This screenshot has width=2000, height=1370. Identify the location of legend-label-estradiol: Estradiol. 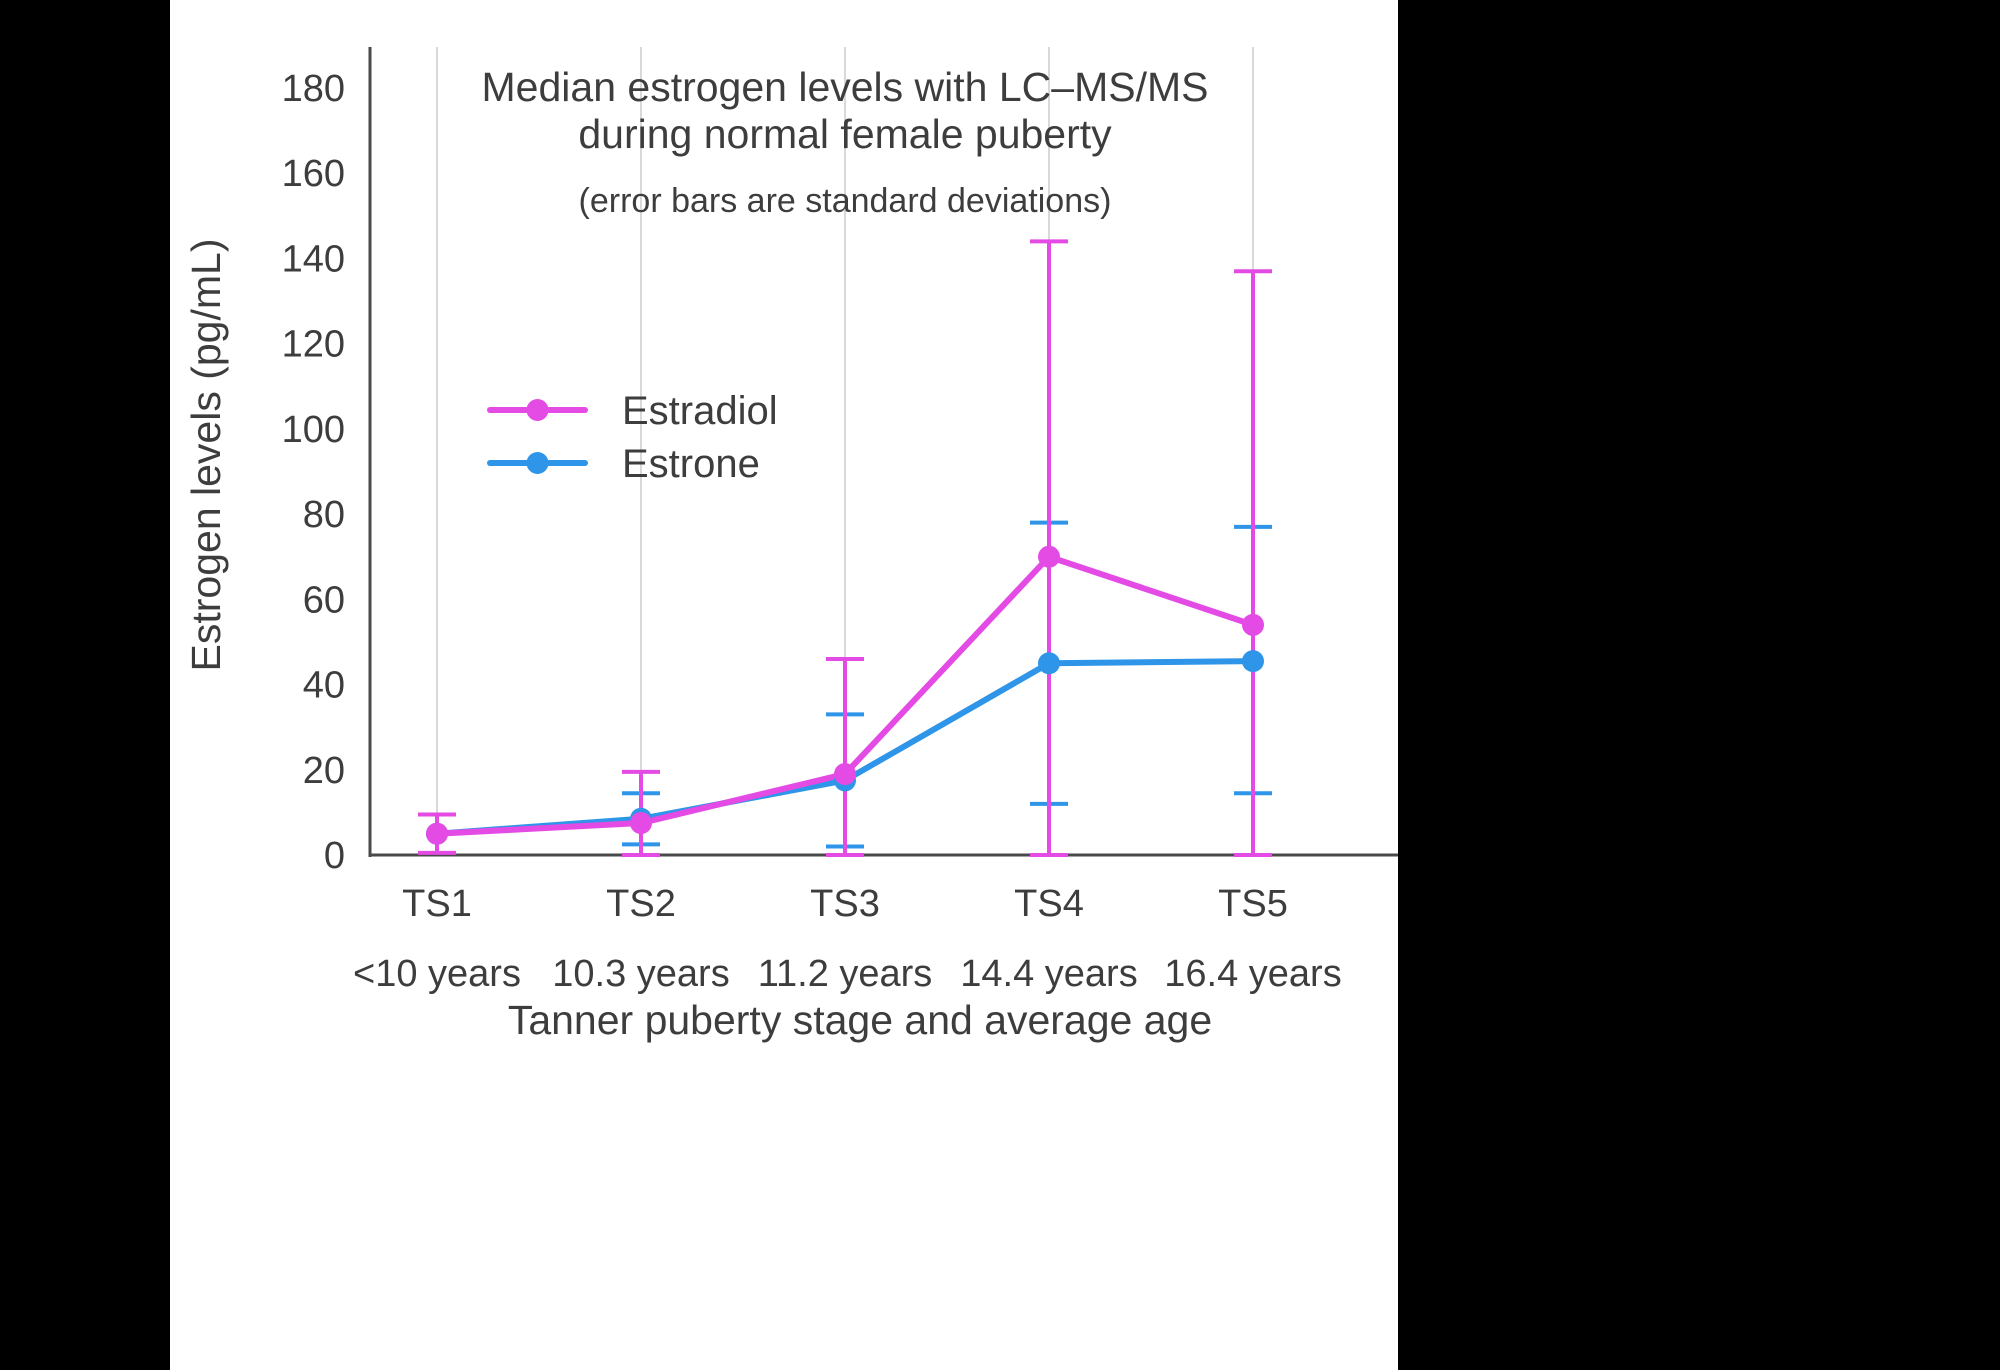
(700, 411).